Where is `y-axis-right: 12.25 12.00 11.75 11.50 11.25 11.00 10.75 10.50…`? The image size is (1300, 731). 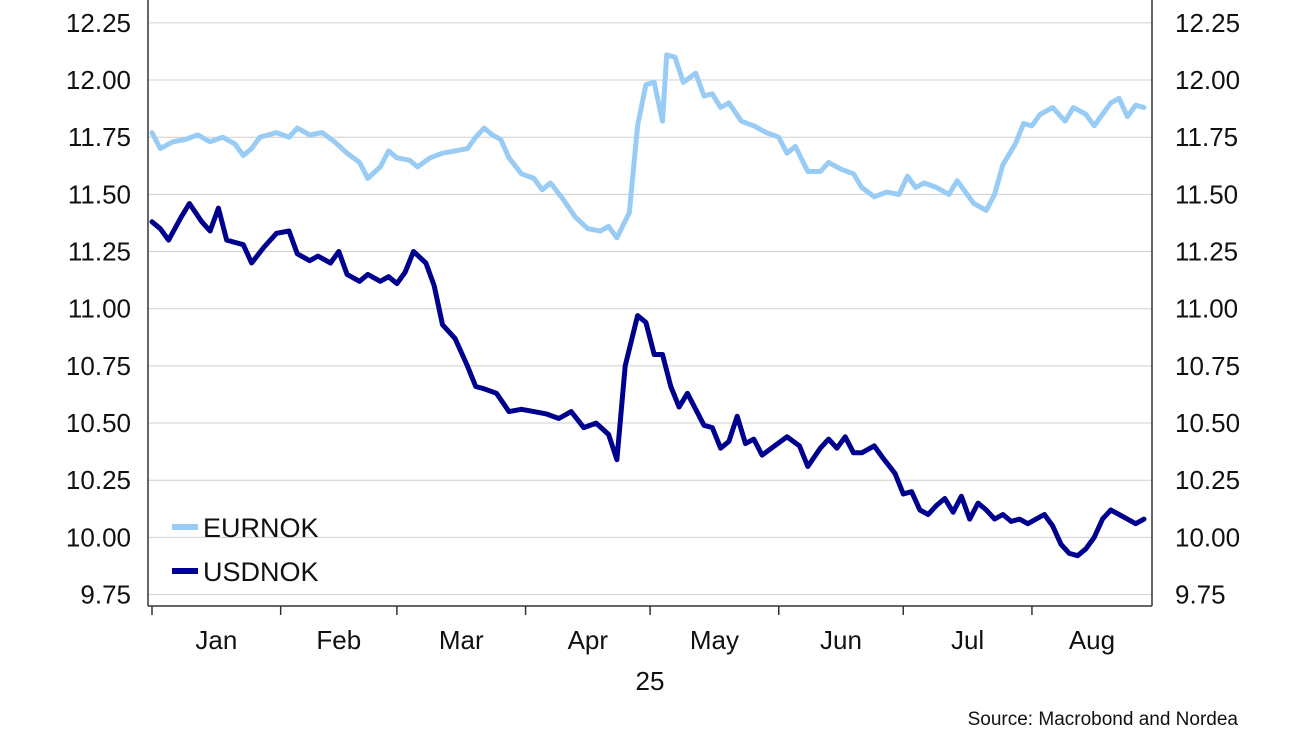
y-axis-right: 12.25 12.00 11.75 11.50 11.25 11.00 10.75 10.50… is located at coordinates (1207, 309).